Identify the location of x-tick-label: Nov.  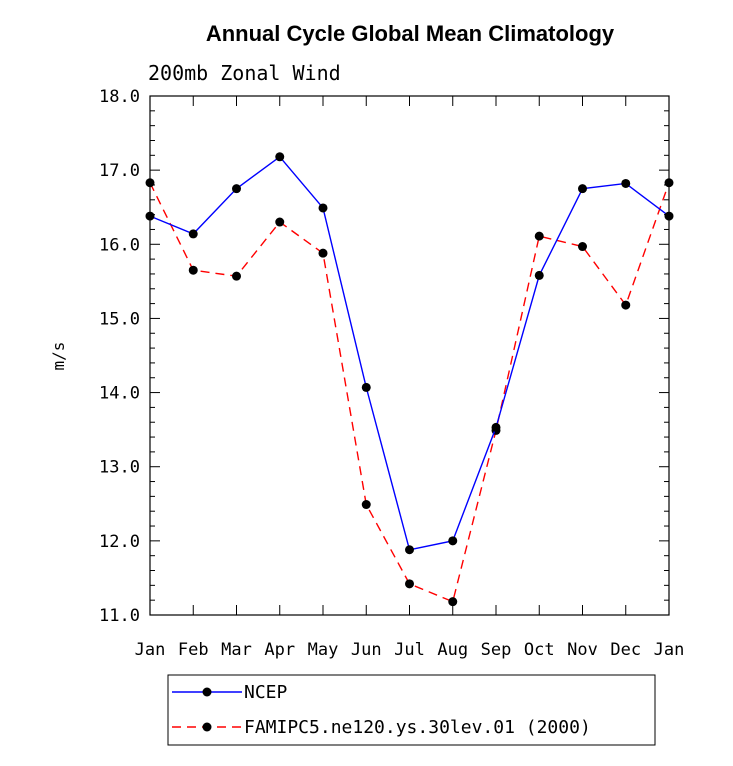
(582, 650).